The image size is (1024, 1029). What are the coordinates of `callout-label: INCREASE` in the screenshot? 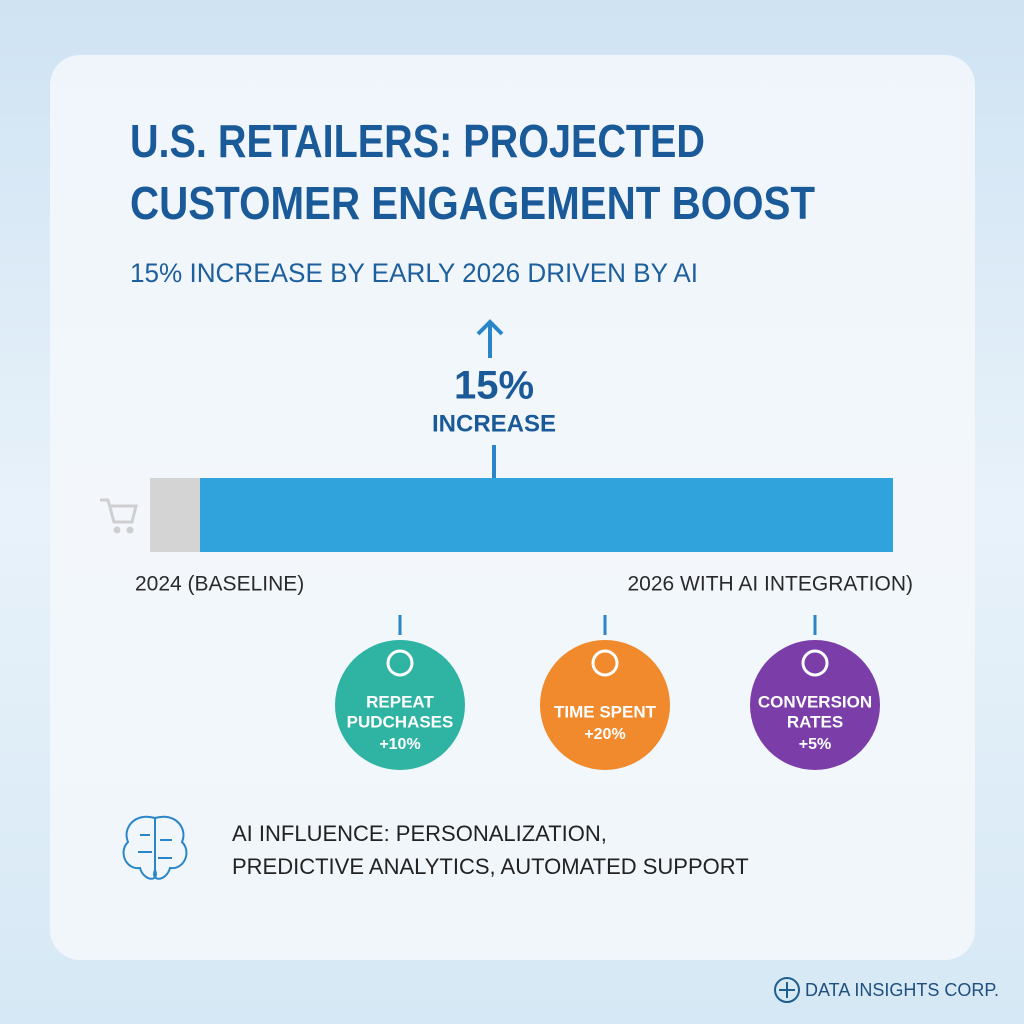 It's located at (494, 423).